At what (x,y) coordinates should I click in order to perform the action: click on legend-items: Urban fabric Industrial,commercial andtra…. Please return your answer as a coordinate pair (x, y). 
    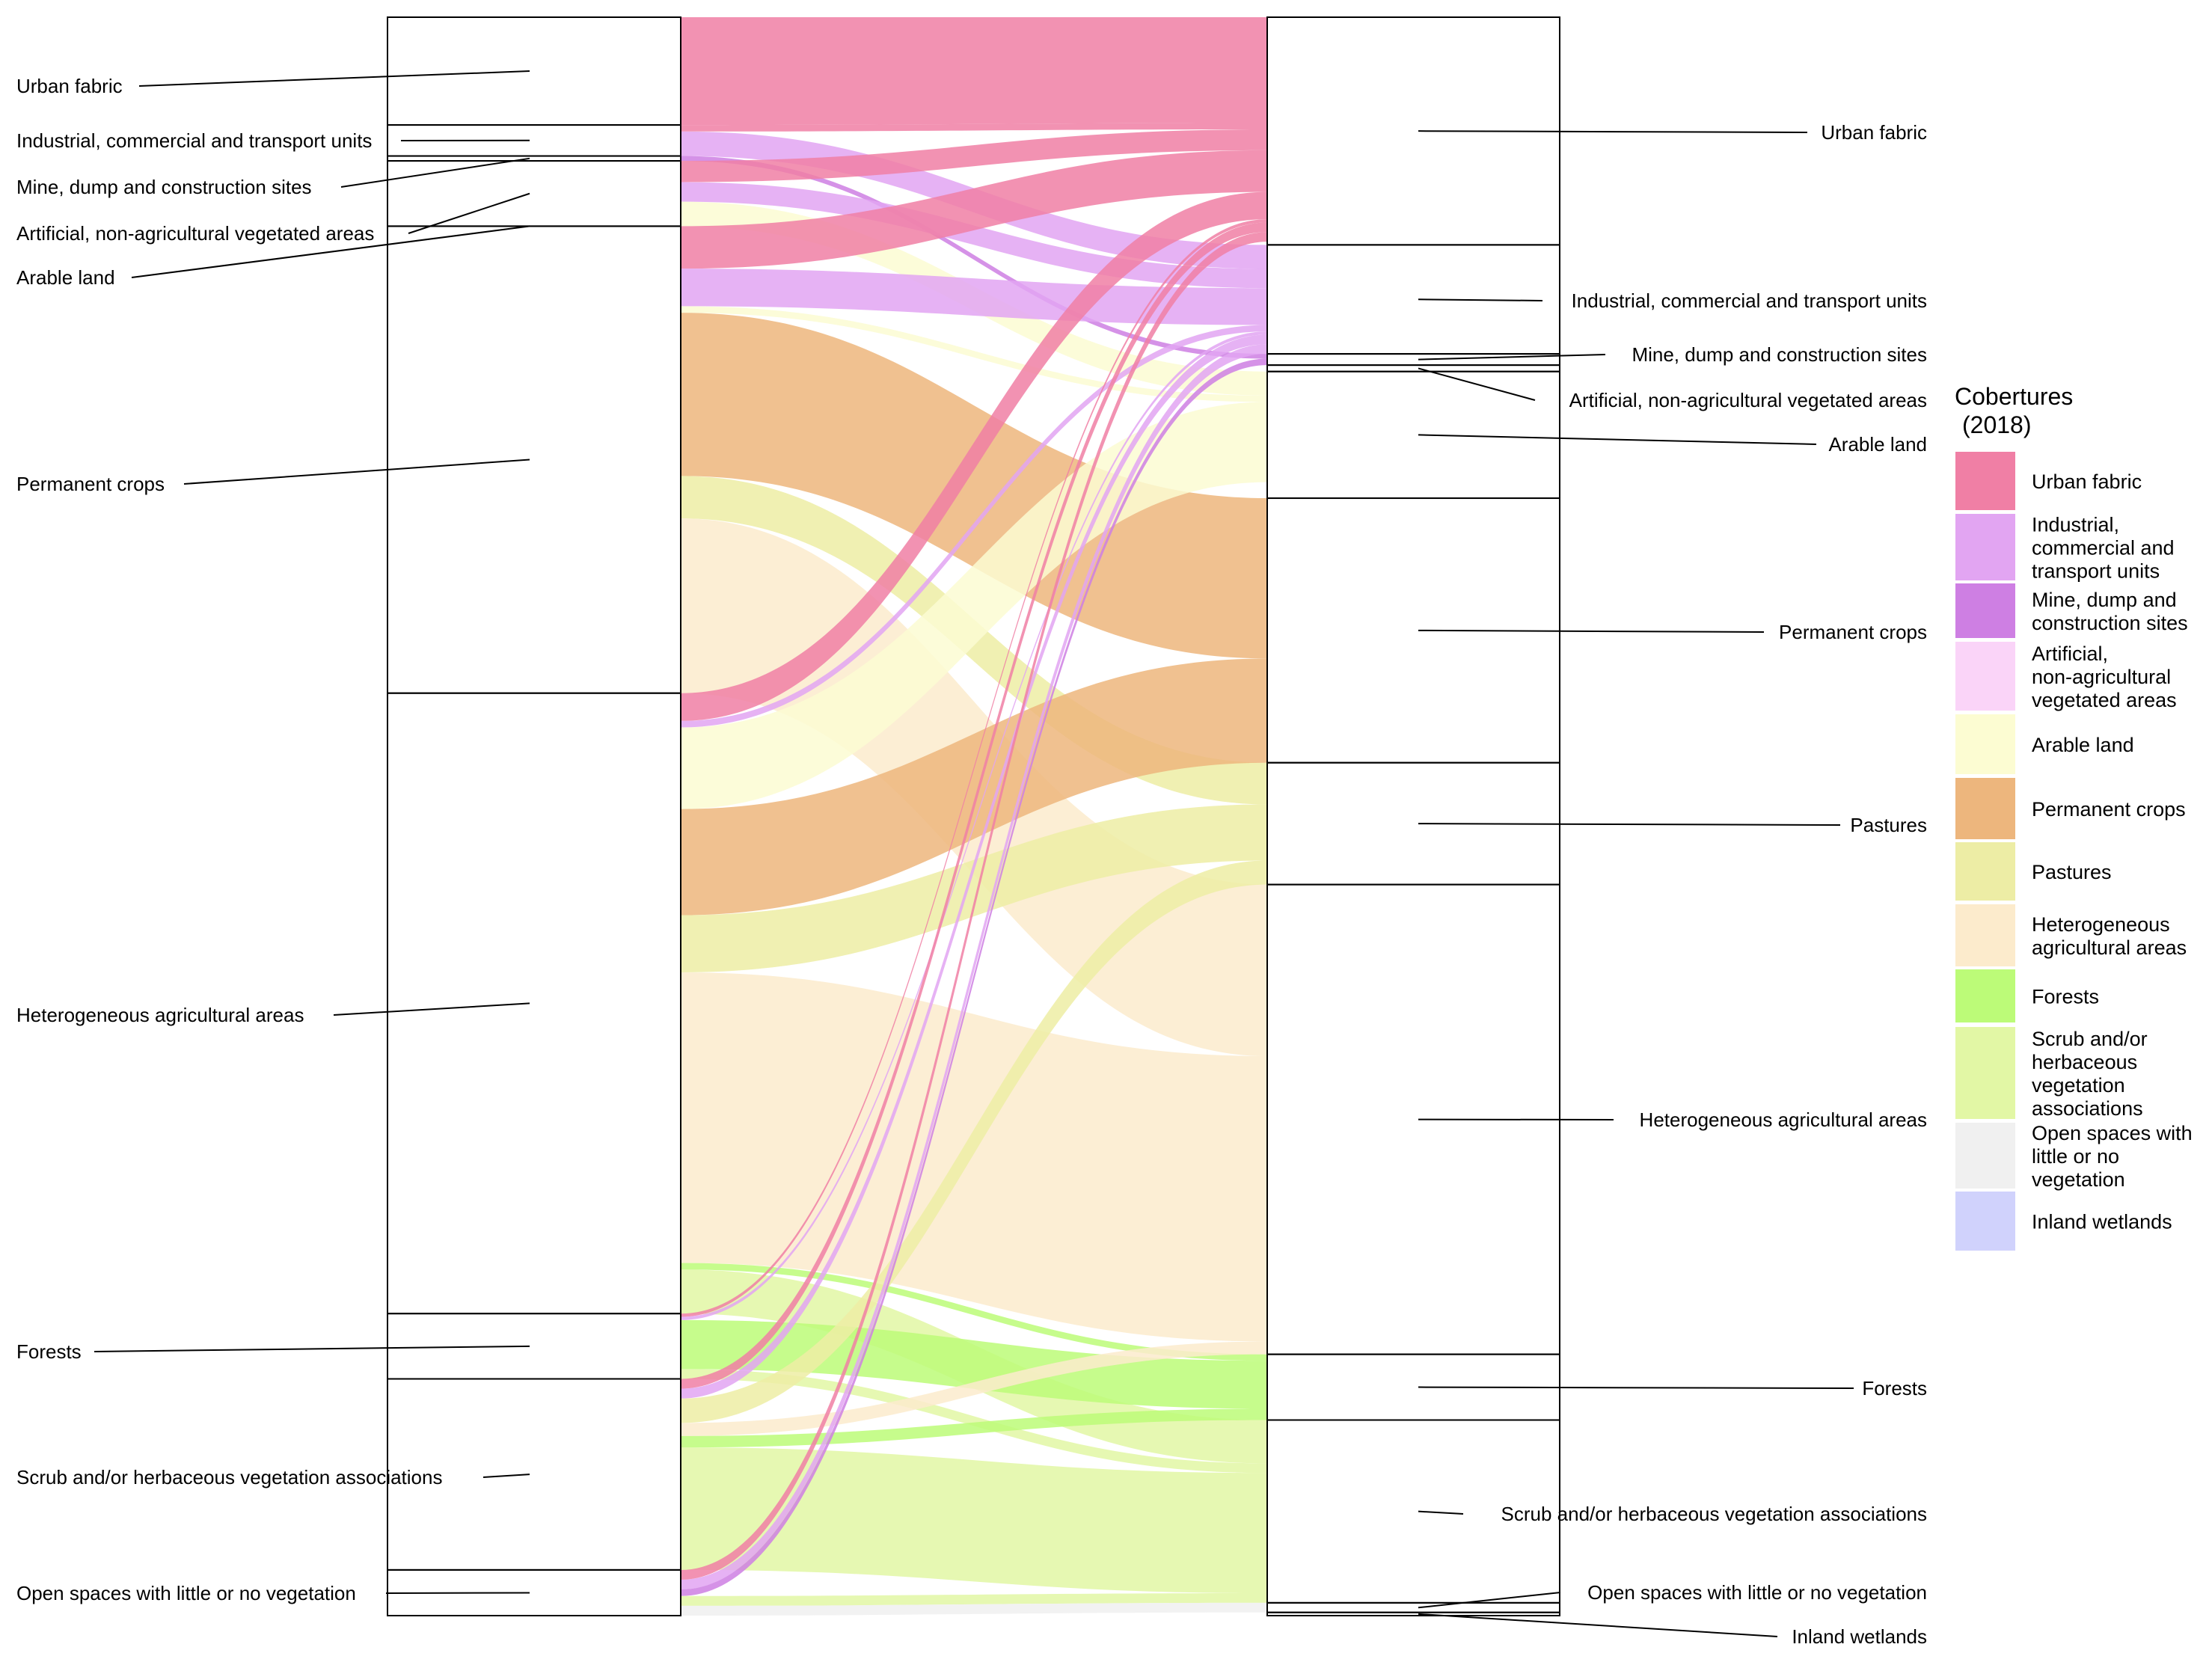
    Looking at the image, I should click on (2073, 851).